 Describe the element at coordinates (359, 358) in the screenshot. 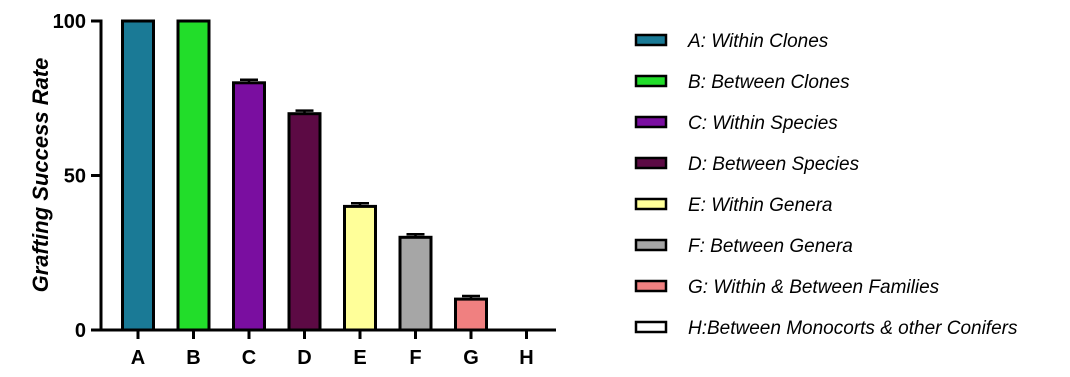

I see `x-tick-label-e: E` at that location.